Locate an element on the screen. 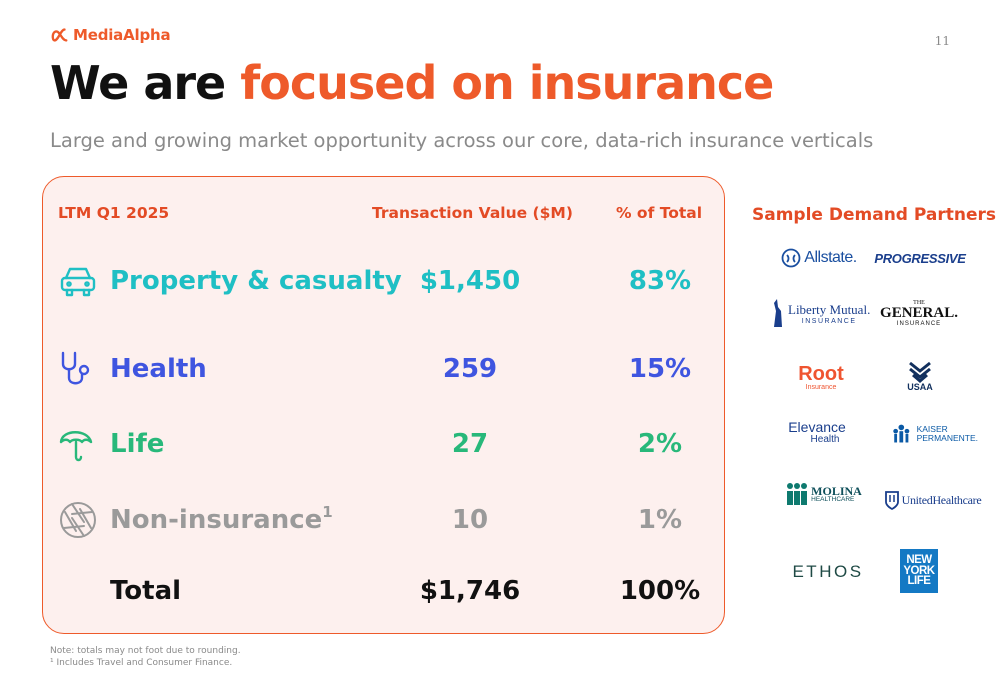 This screenshot has height=685, width=1000. footnote-marker: 1 is located at coordinates (327, 512).